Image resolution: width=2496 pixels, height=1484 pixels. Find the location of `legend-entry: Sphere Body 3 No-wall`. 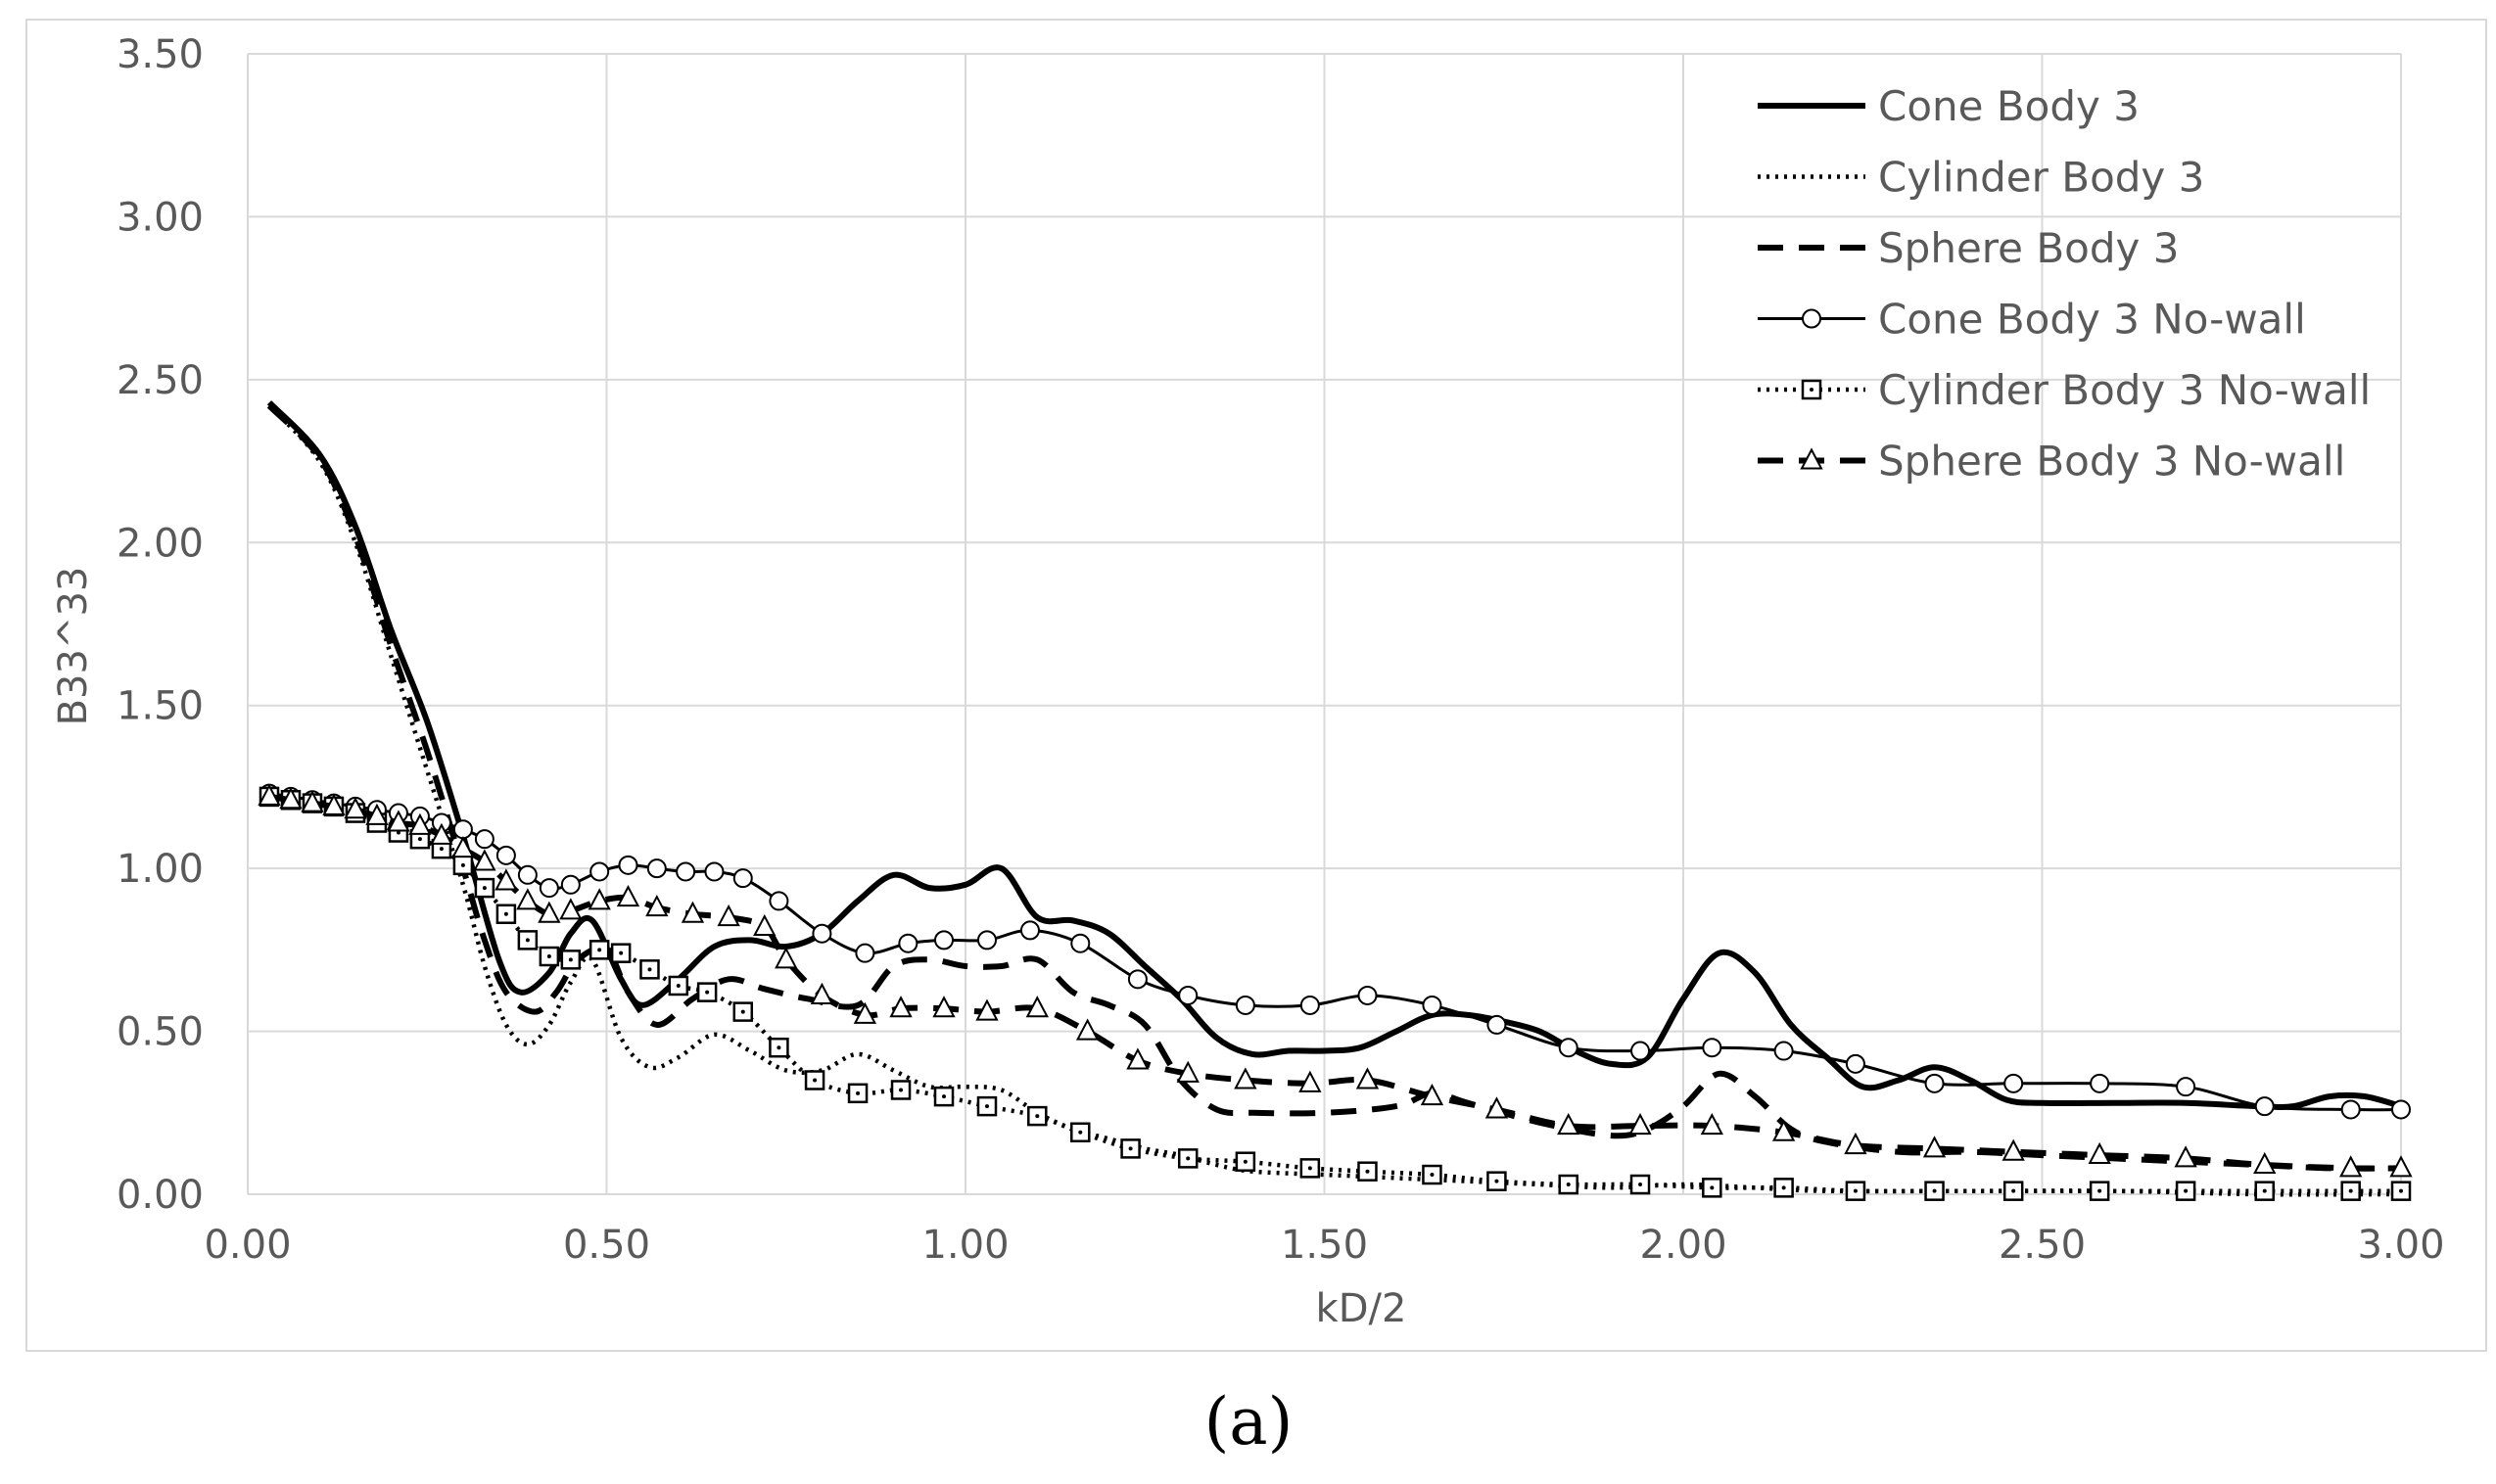

legend-entry: Sphere Body 3 No-wall is located at coordinates (2051, 462).